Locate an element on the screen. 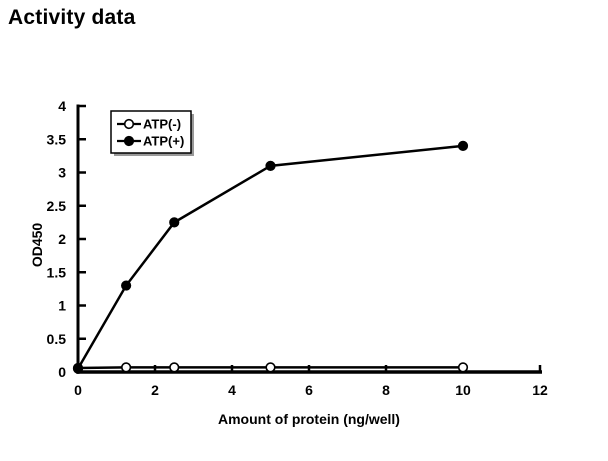  y-tick-label: 4 is located at coordinates (62, 106).